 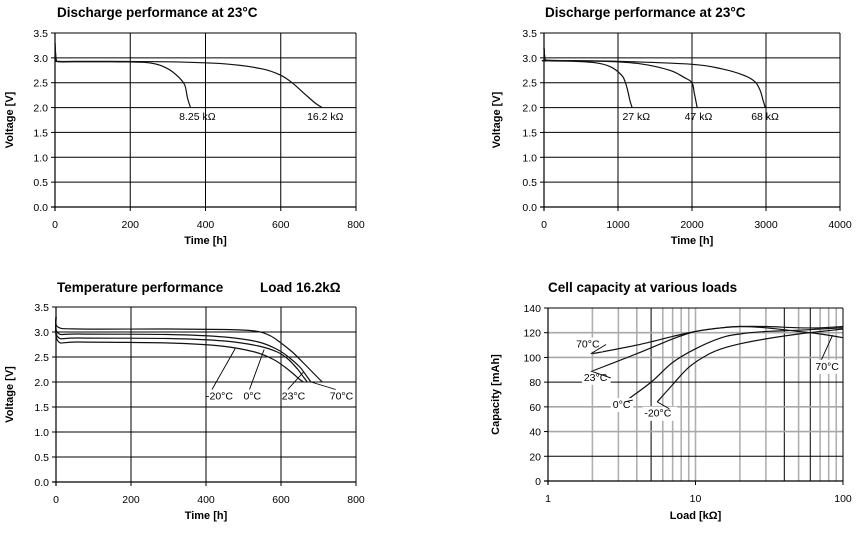 I want to click on x-tick-label: 1000, so click(x=618, y=225).